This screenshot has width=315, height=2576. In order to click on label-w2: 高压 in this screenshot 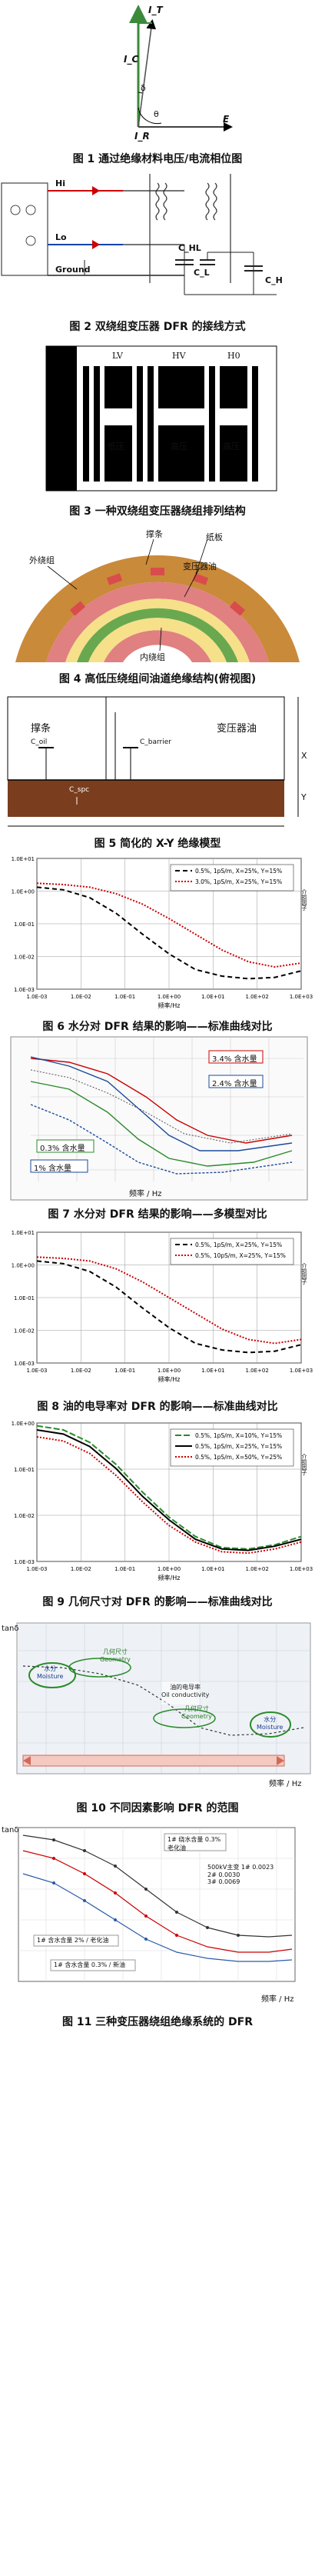, I will do `click(179, 447)`.